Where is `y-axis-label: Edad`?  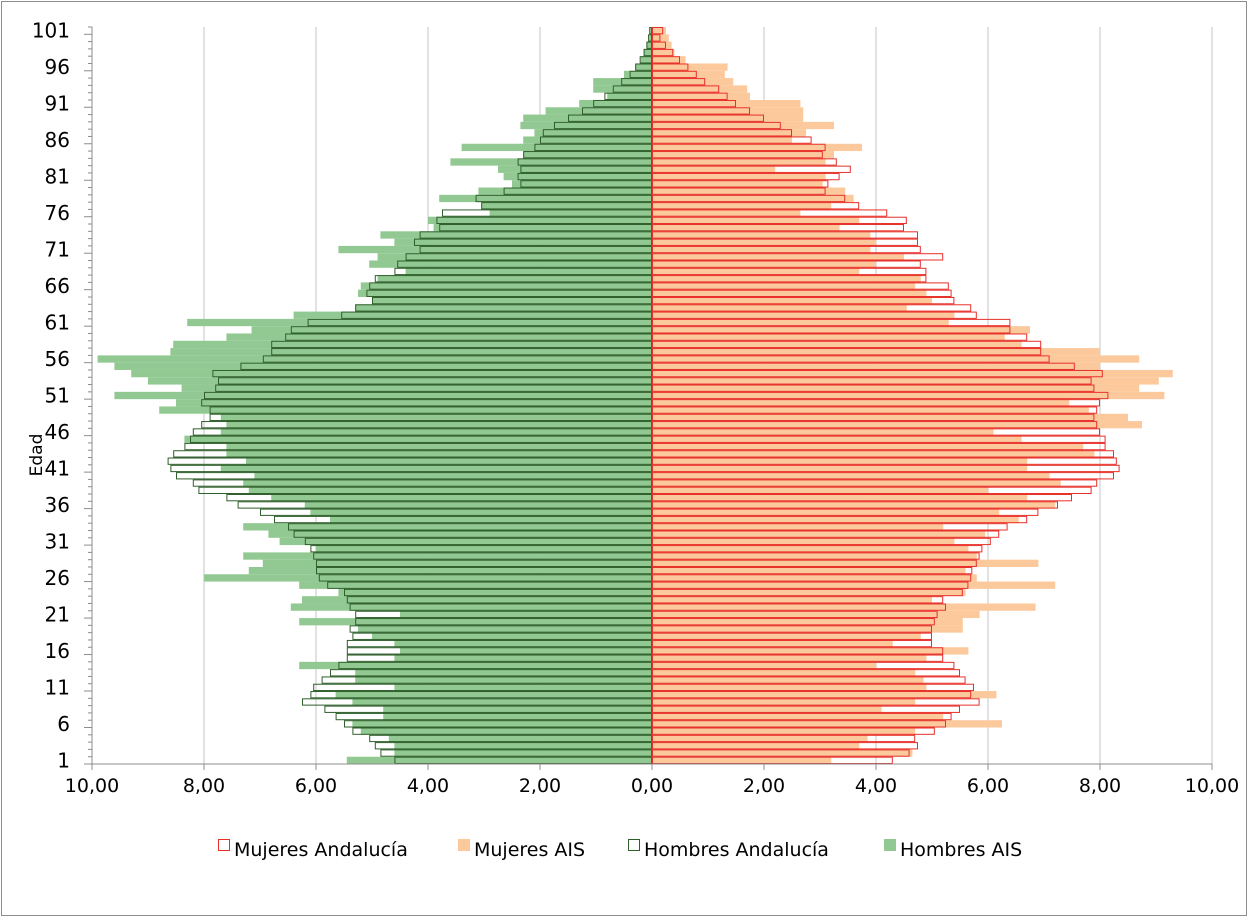
y-axis-label: Edad is located at coordinates (37, 455).